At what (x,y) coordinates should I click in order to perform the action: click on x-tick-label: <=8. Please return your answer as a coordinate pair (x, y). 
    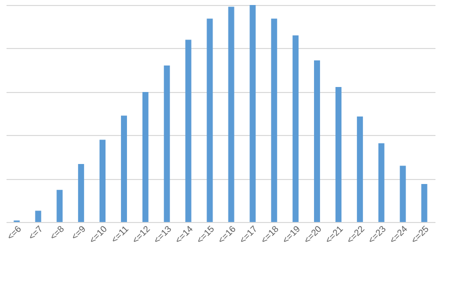
    Looking at the image, I should click on (57, 233).